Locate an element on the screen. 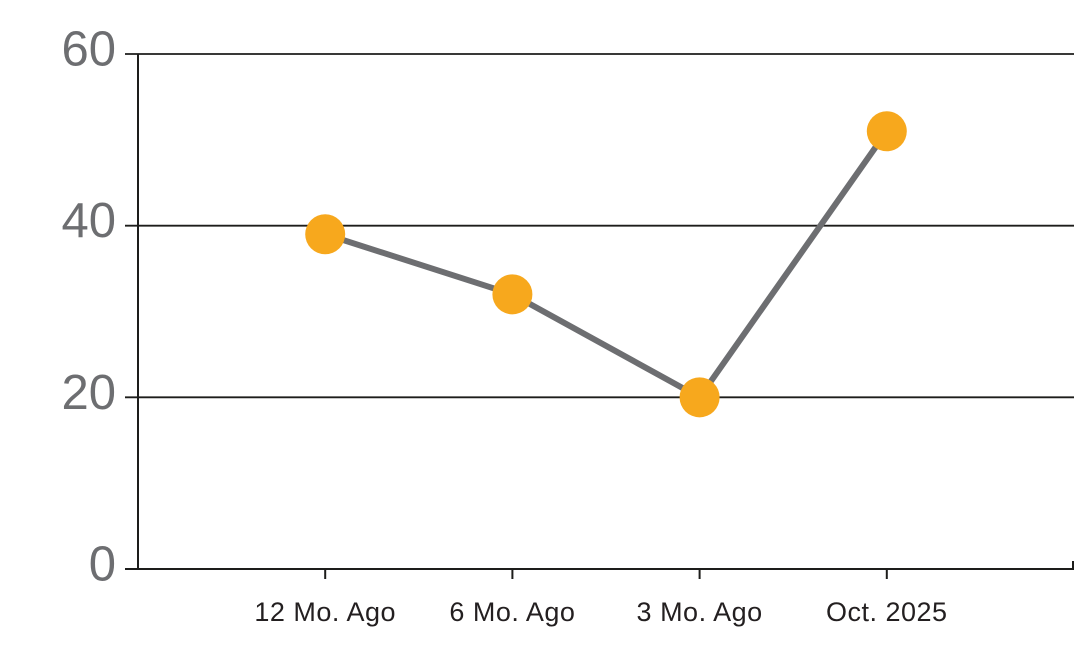  y-tick-label-0: 0 is located at coordinates (102, 565).